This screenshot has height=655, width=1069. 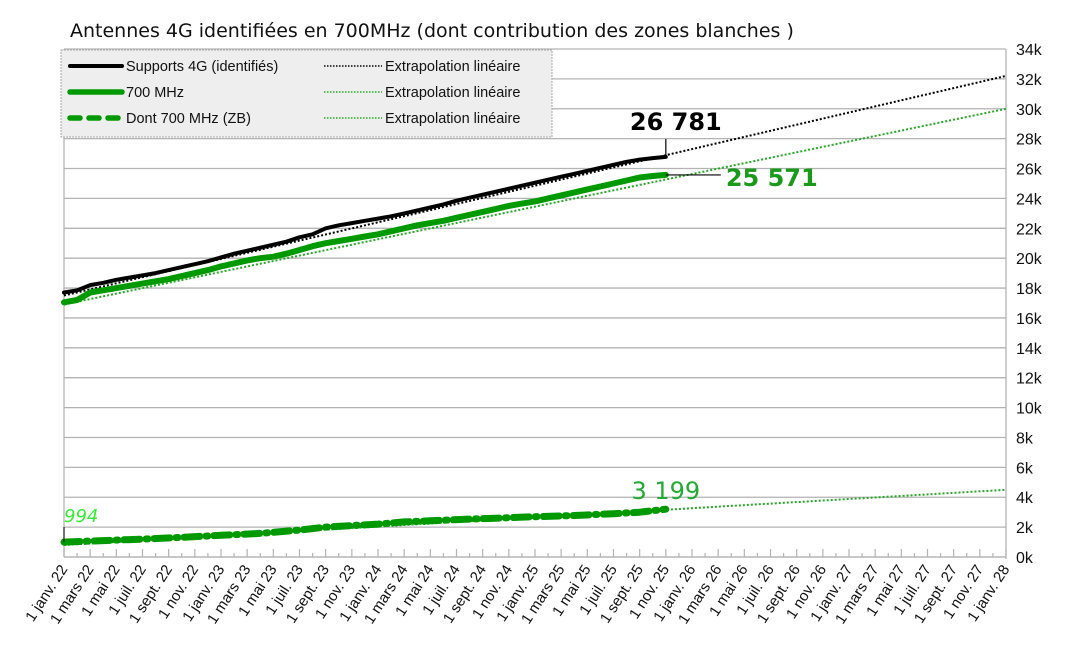 I want to click on legend-label: 700 MHz, so click(x=155, y=93).